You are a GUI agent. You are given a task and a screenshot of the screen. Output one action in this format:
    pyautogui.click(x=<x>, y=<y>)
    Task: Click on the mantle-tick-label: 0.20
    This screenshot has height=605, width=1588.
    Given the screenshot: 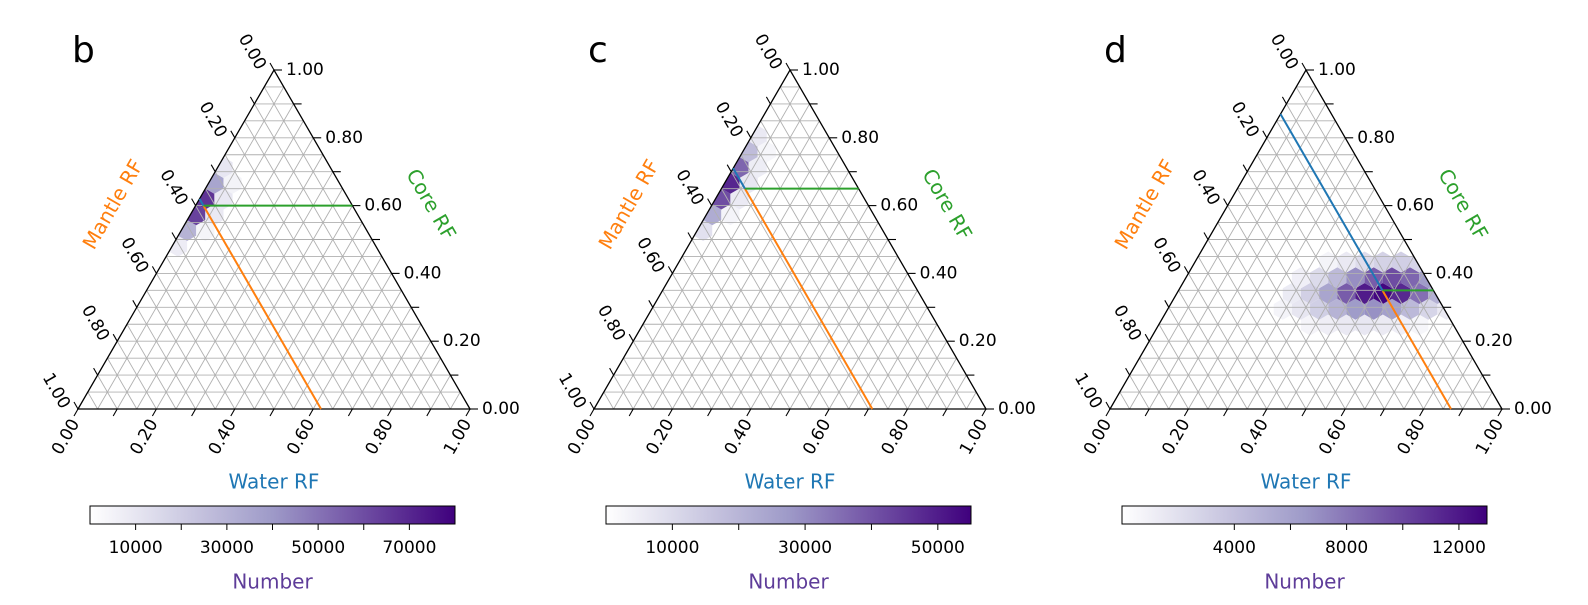 What is the action you would take?
    pyautogui.click(x=729, y=119)
    